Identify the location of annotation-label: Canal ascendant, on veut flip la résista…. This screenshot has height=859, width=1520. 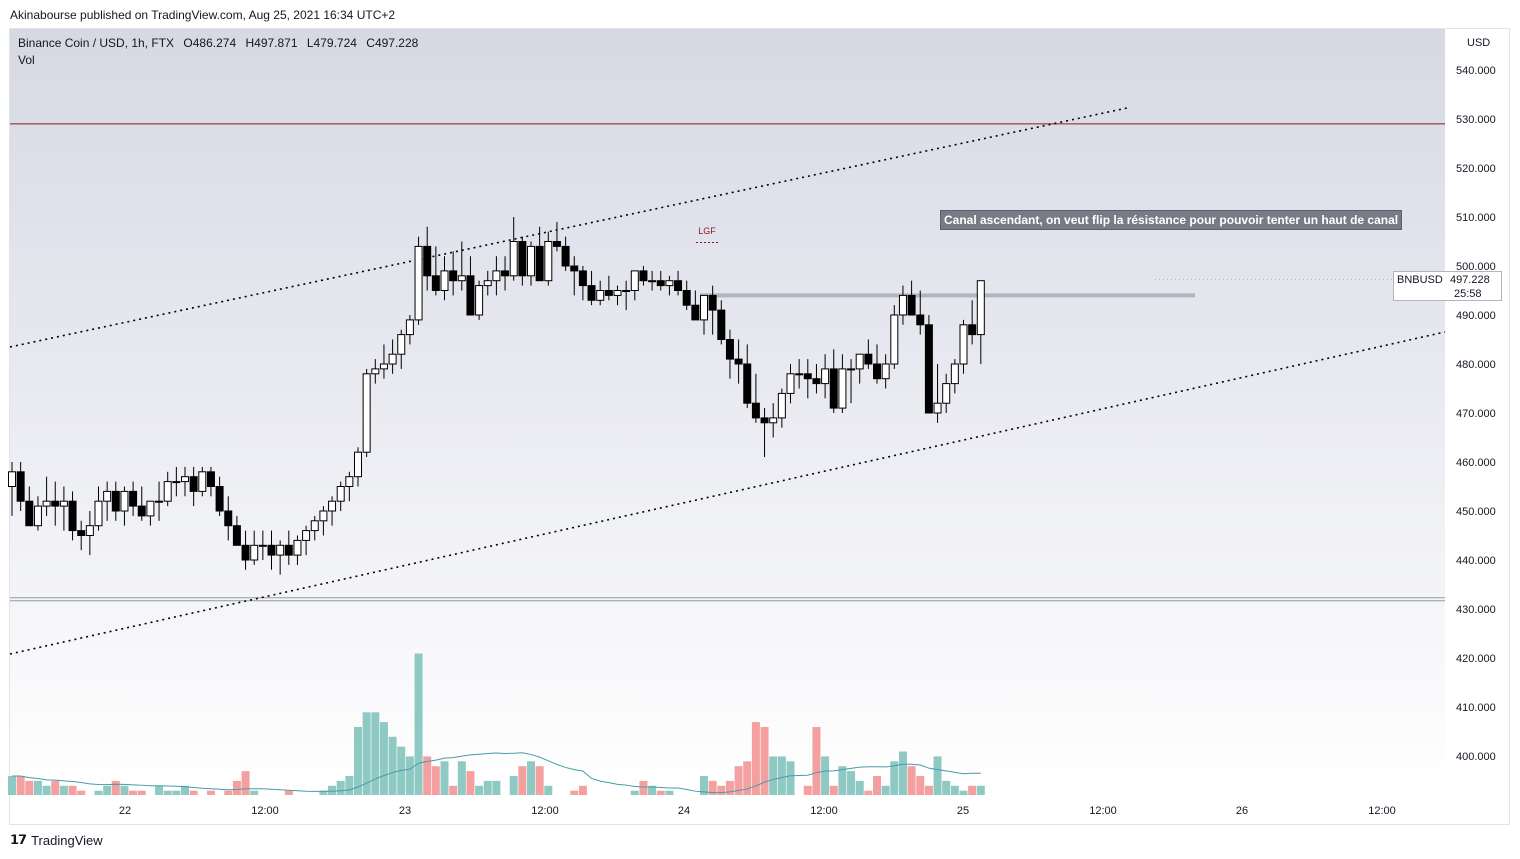
(1171, 220).